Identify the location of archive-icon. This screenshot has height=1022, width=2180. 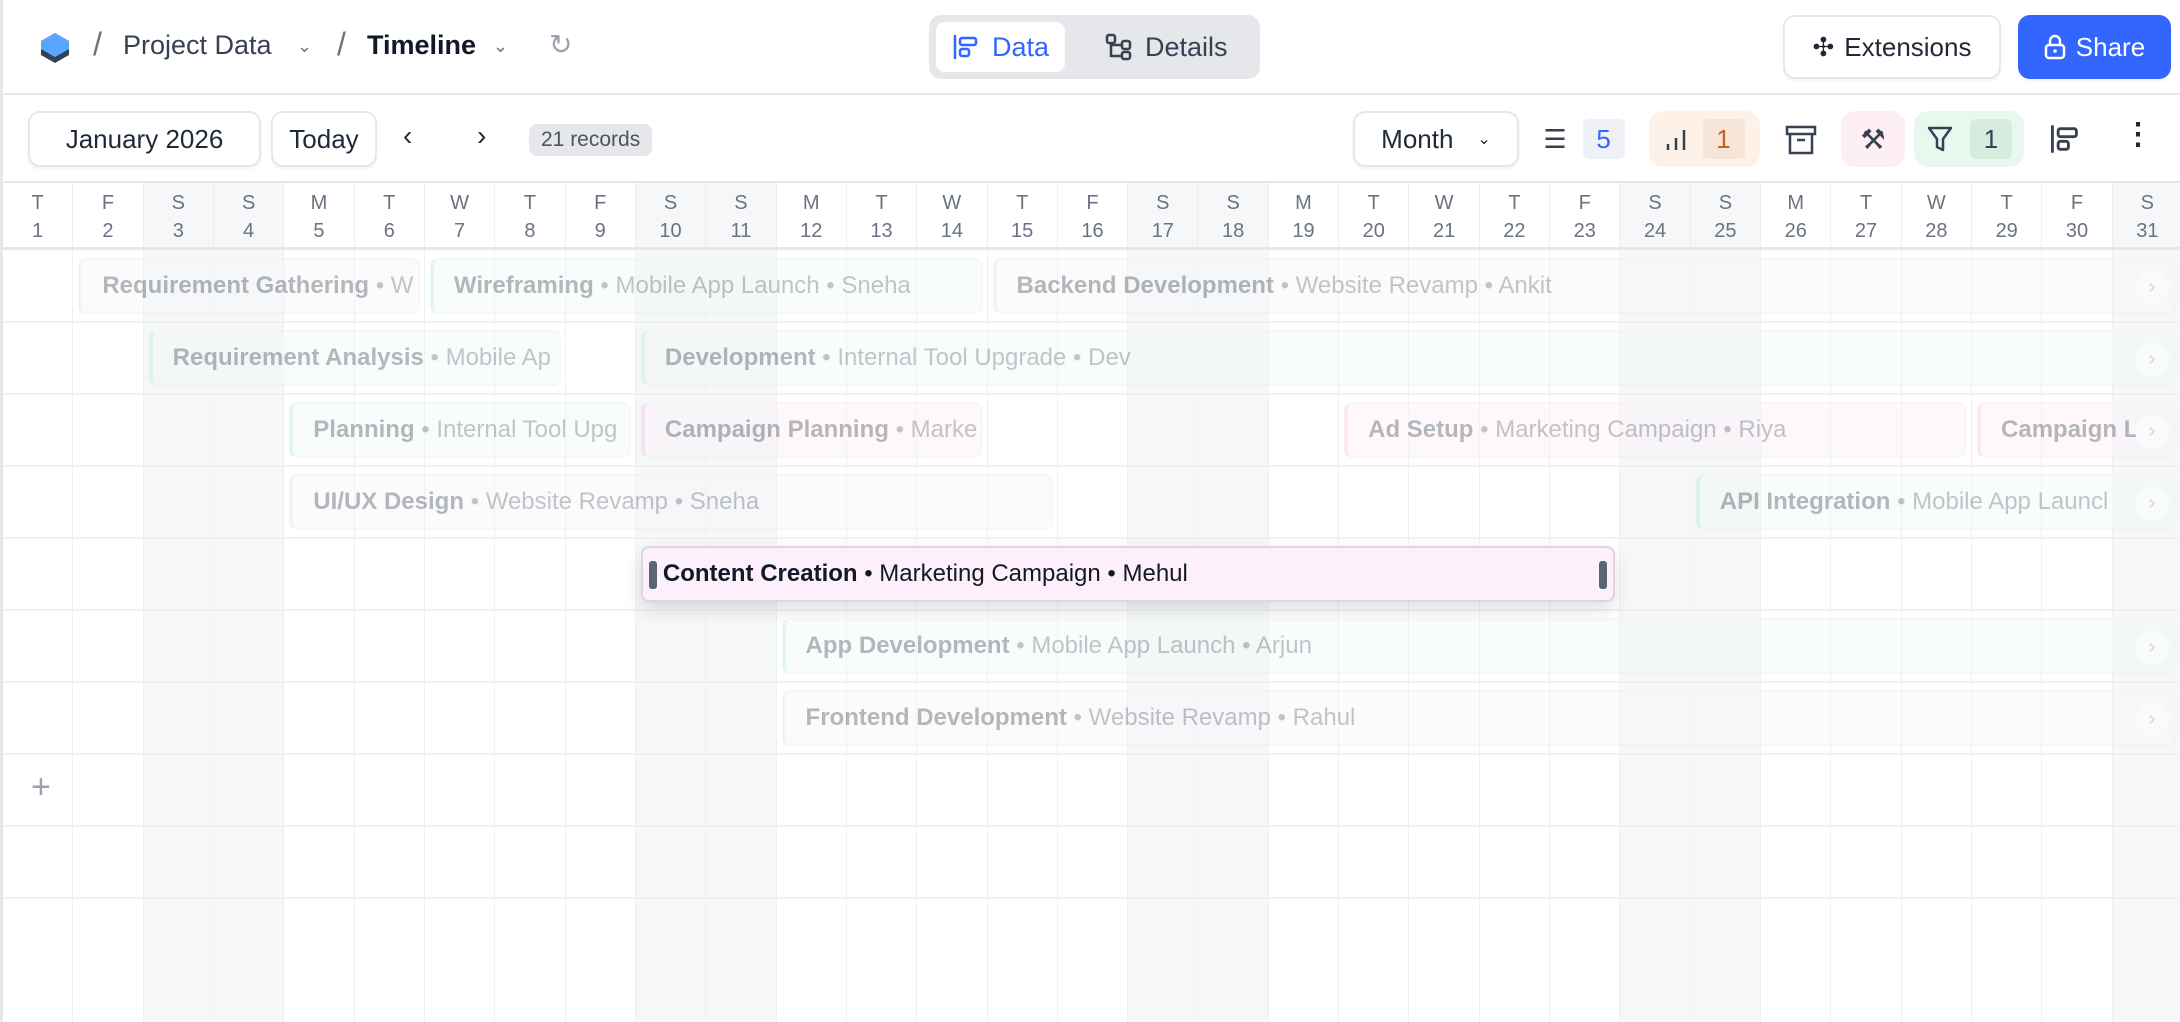
(1801, 140).